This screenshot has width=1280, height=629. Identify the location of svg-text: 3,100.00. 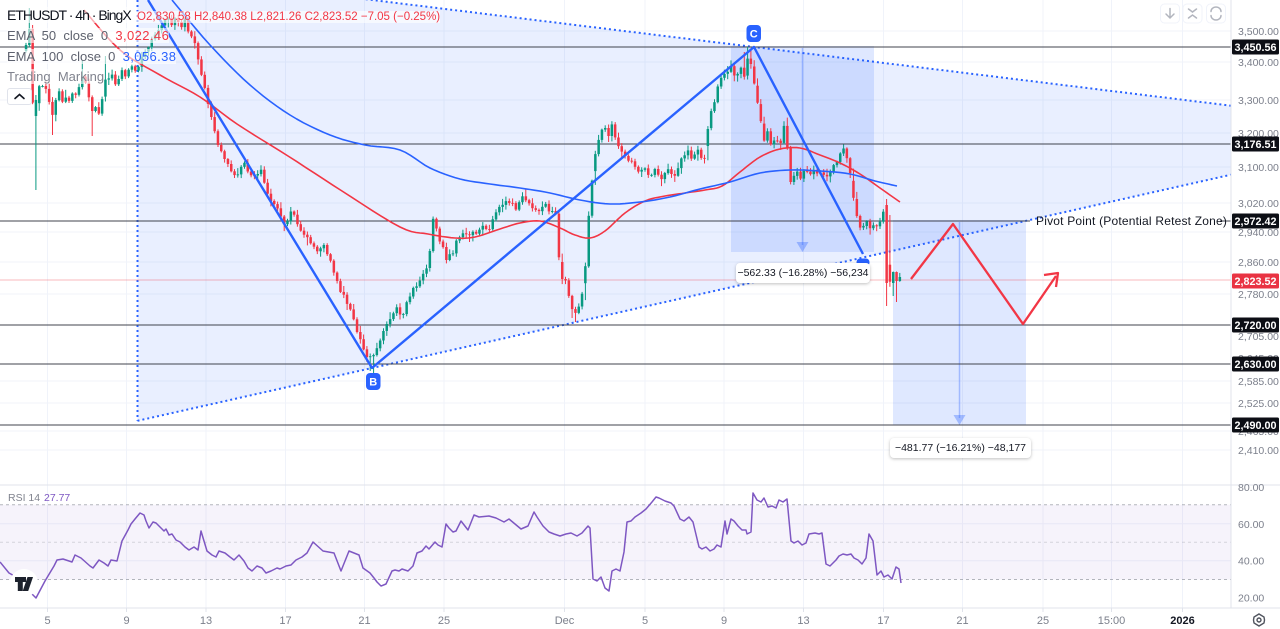
(1258, 168).